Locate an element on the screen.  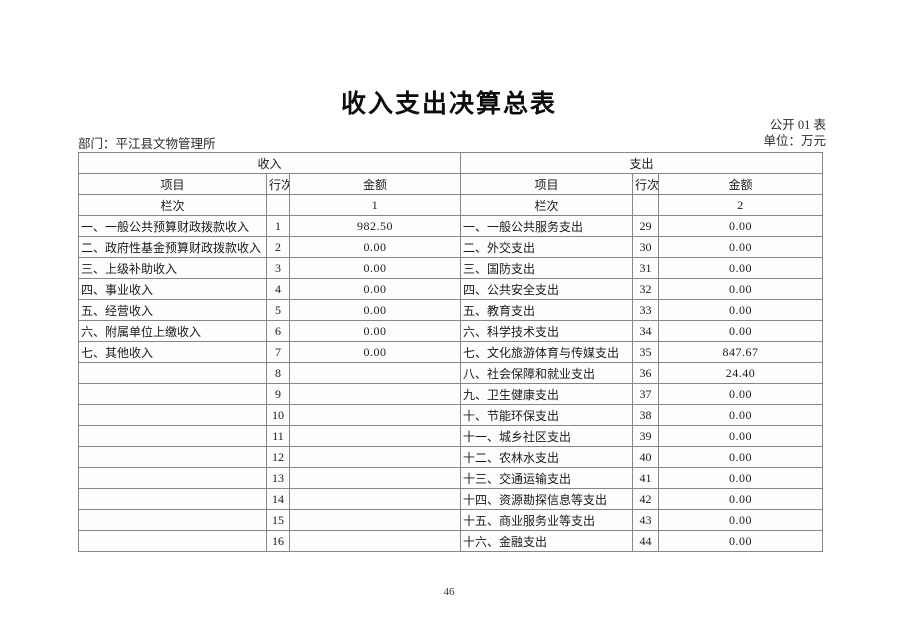
group-header-income: 收入 is located at coordinates (269, 163).